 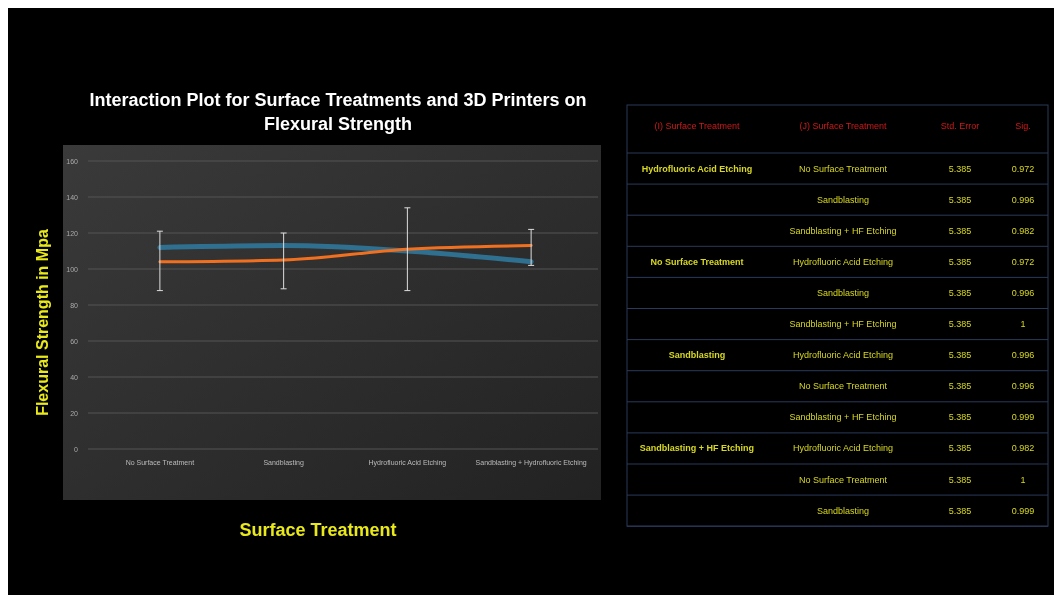 What do you see at coordinates (42, 322) in the screenshot?
I see `y-axis-title: Flexural Strength in Mpa` at bounding box center [42, 322].